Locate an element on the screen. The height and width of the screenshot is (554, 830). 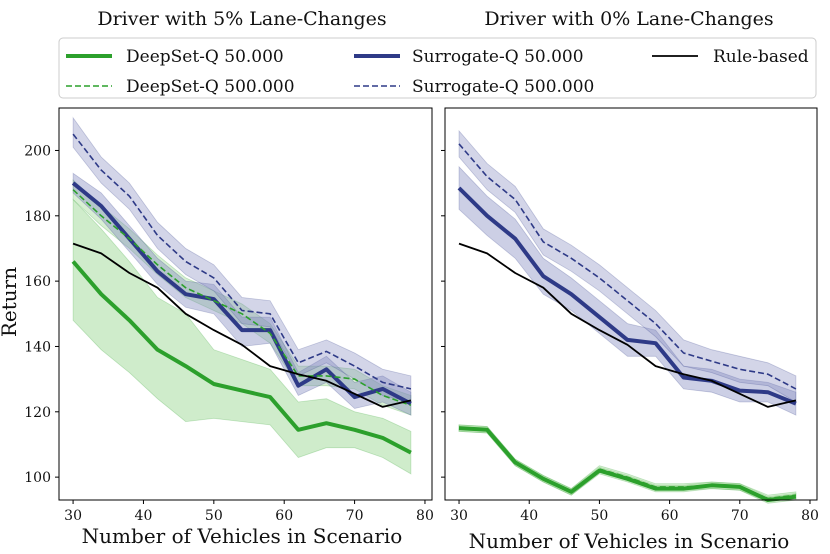
left-y-tick-label-180: 180 is located at coordinates (37, 217).